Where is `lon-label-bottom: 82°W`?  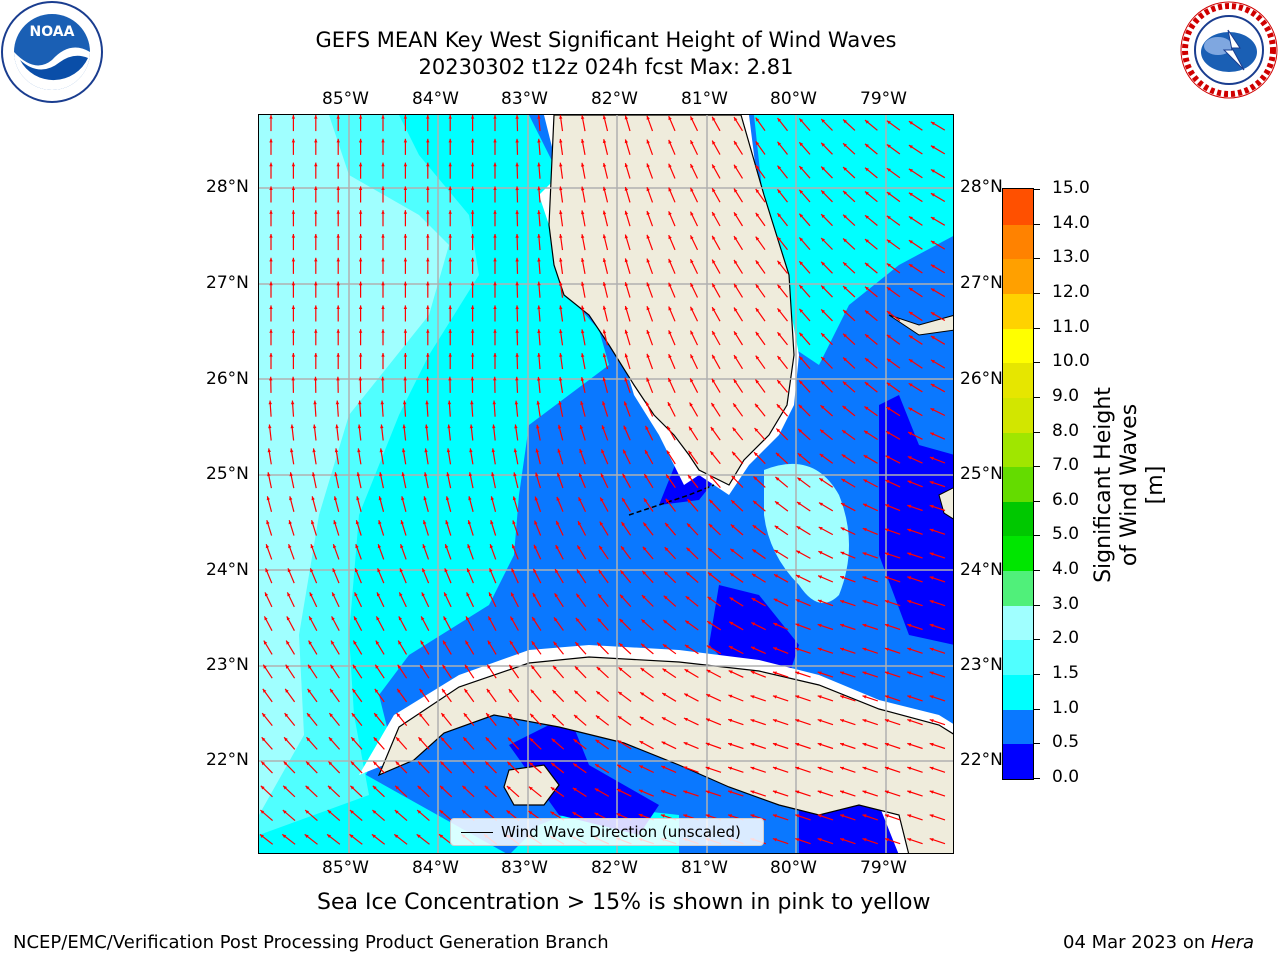 lon-label-bottom: 82°W is located at coordinates (614, 868).